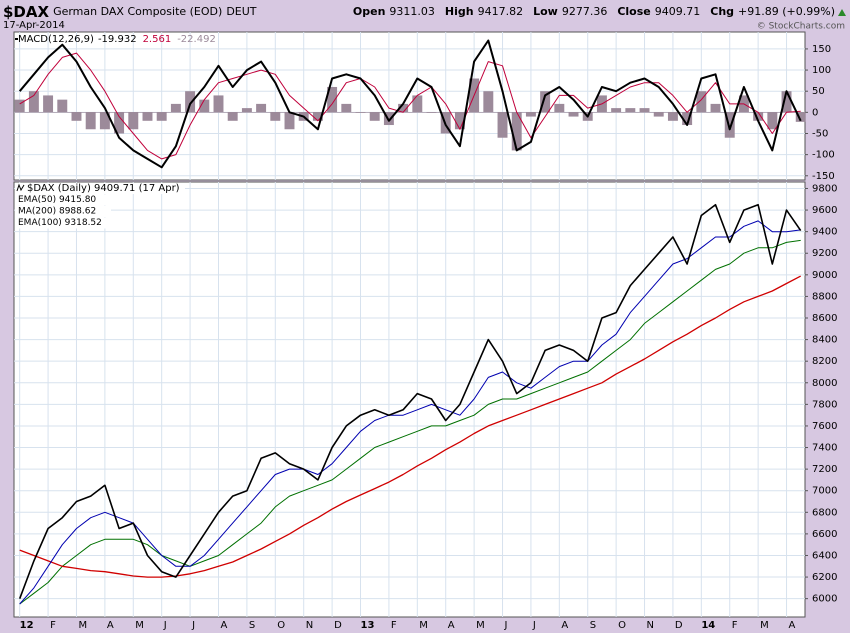  I want to click on legend-value: -22.492, so click(196, 39).